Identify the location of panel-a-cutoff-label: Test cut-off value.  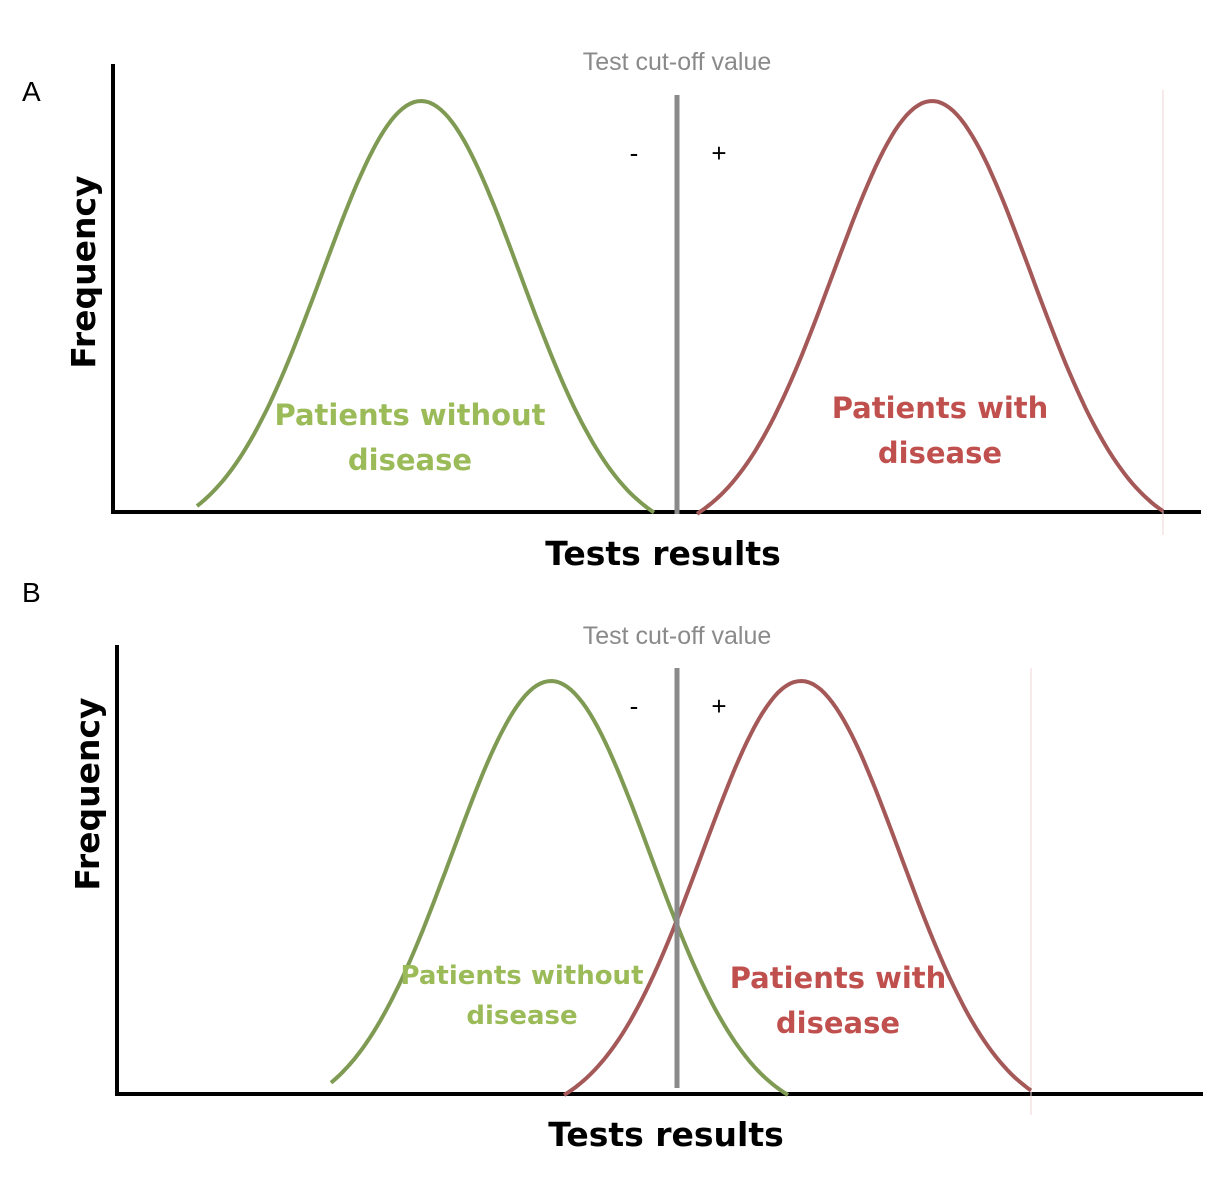
(677, 62).